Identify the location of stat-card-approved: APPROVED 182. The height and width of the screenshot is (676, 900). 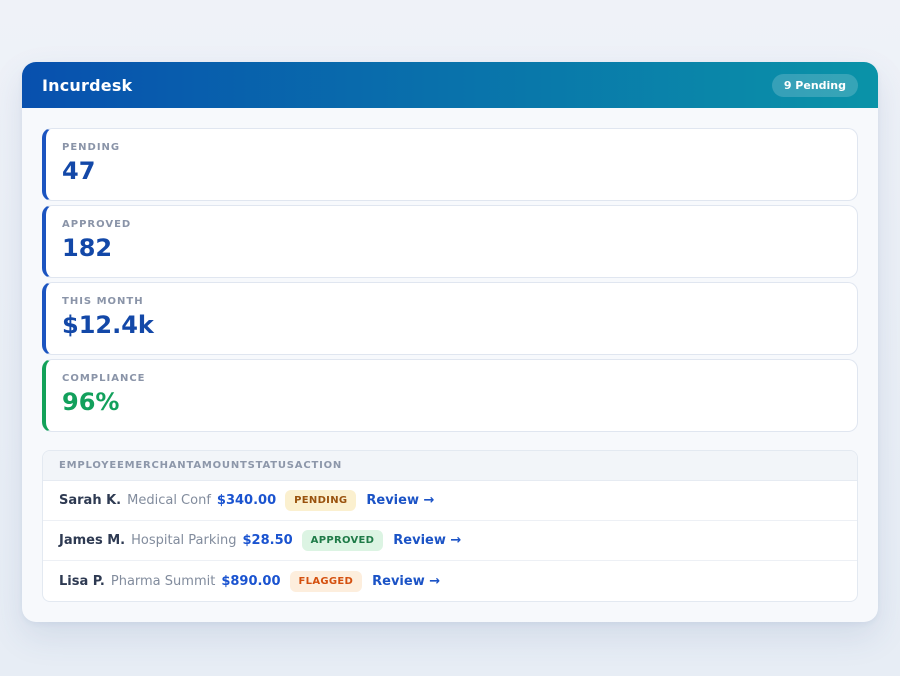
(450, 241).